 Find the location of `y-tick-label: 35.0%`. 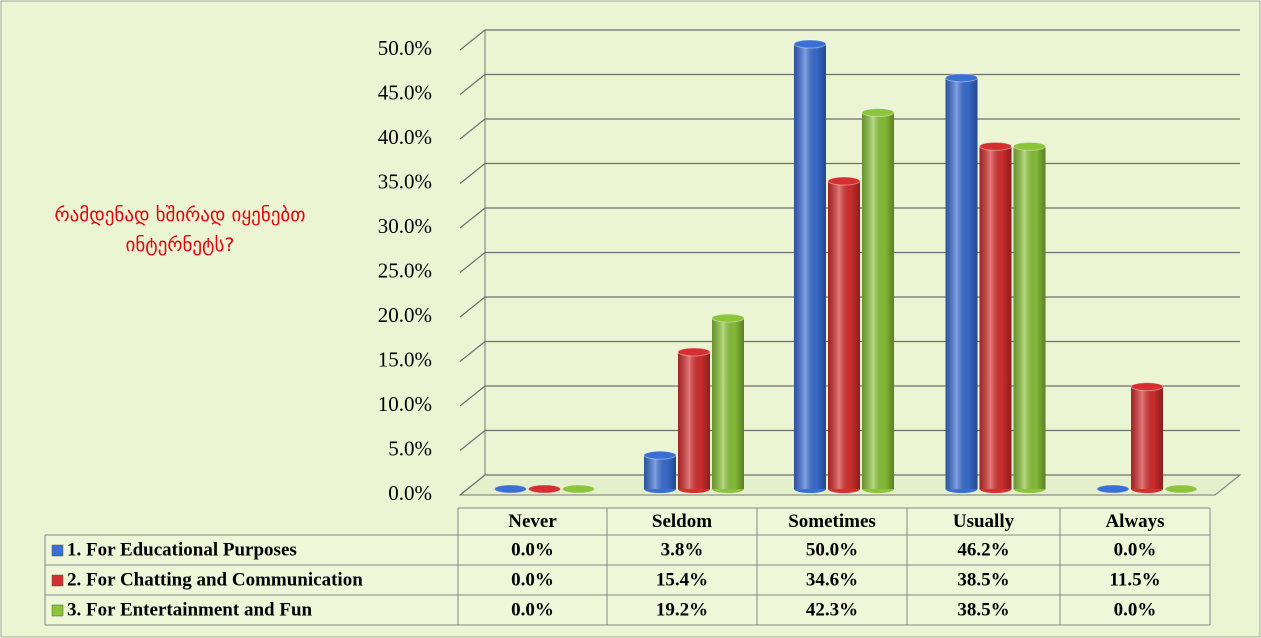

y-tick-label: 35.0% is located at coordinates (405, 181).